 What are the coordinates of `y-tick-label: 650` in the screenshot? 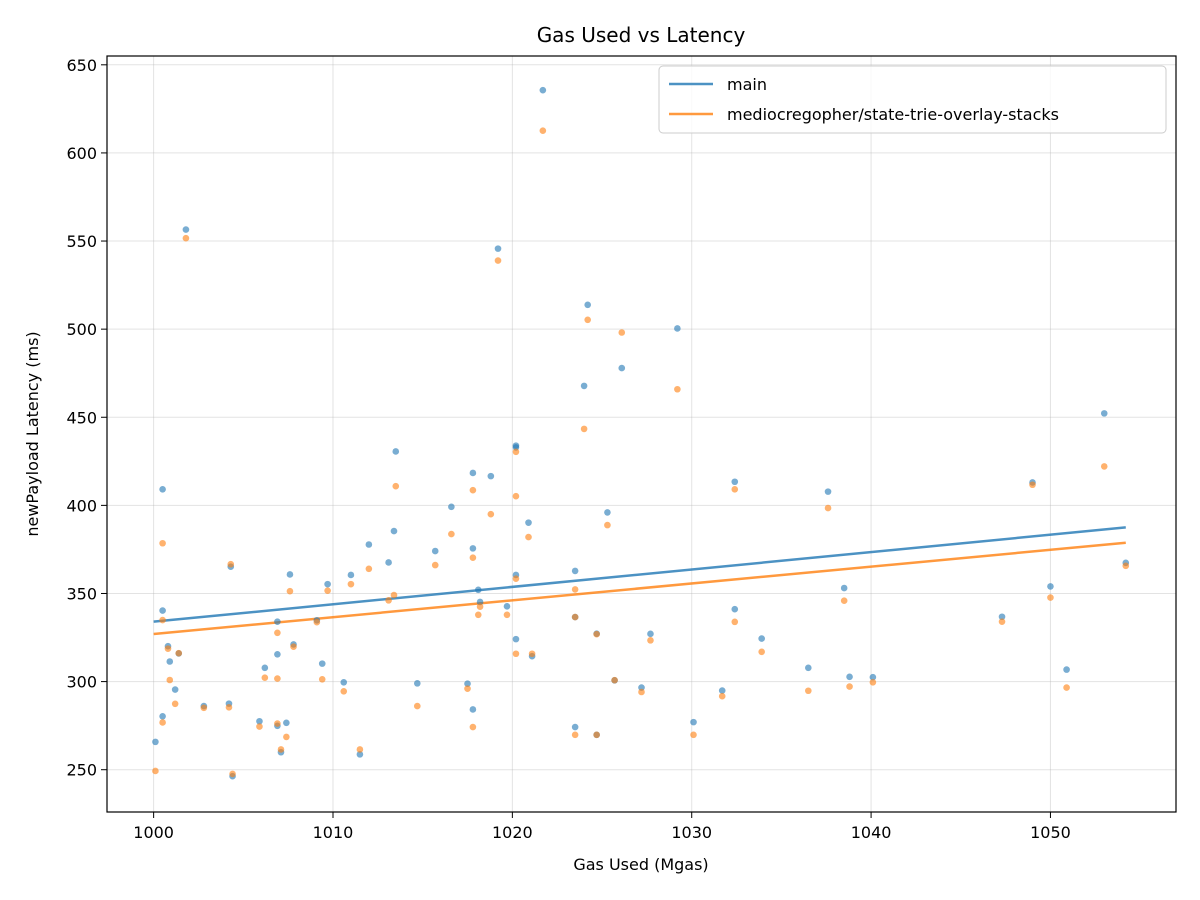 It's located at (81, 65).